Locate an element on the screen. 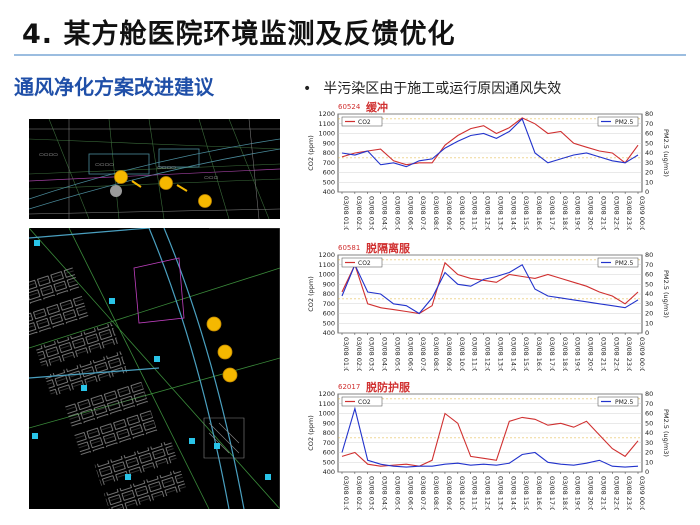  x-tick-label: 03/08 19:00 is located at coordinates (578, 213).